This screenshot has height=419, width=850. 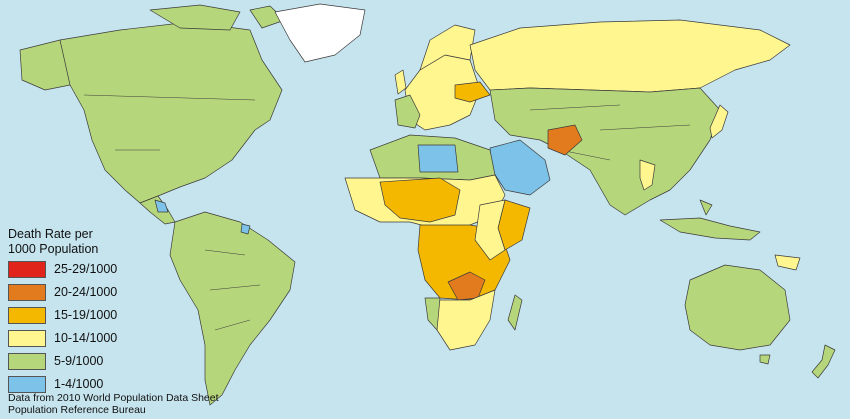 I want to click on japan, so click(x=719, y=121).